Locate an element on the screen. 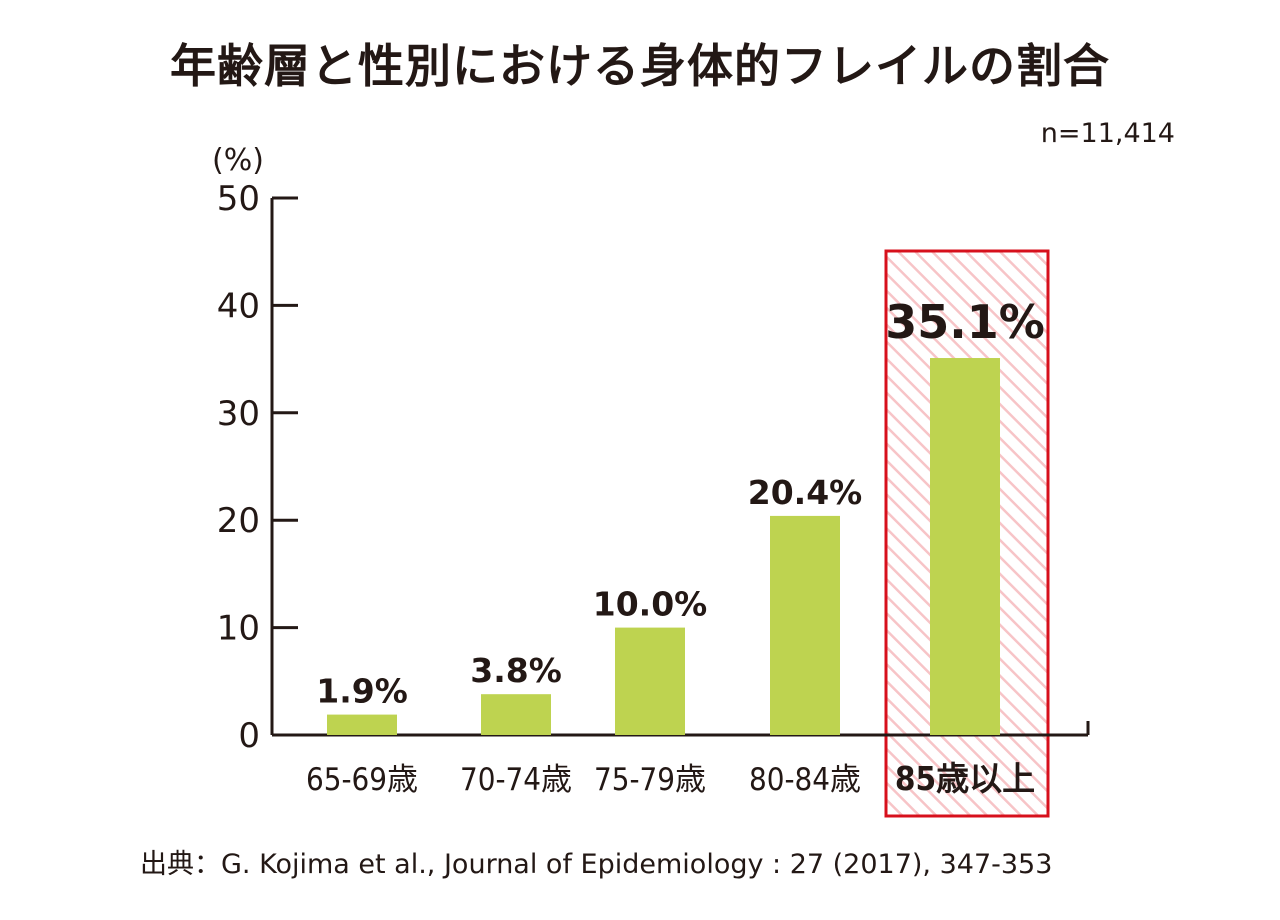  x-category-label: 85歳以上 is located at coordinates (965, 778).